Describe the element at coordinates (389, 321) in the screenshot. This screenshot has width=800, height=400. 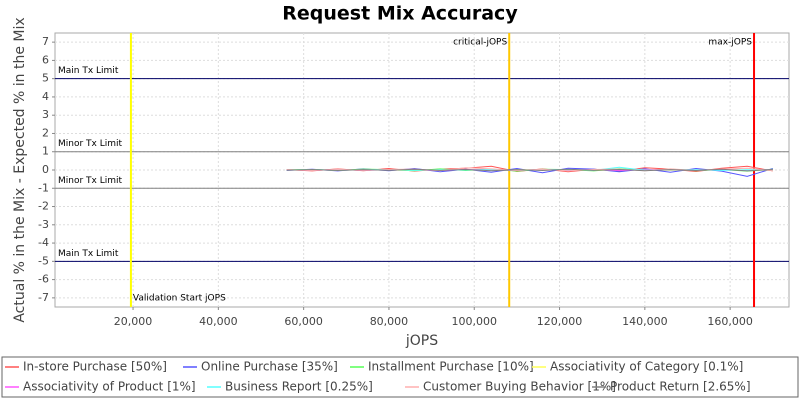
I see `x-tick-label: 80,000` at that location.